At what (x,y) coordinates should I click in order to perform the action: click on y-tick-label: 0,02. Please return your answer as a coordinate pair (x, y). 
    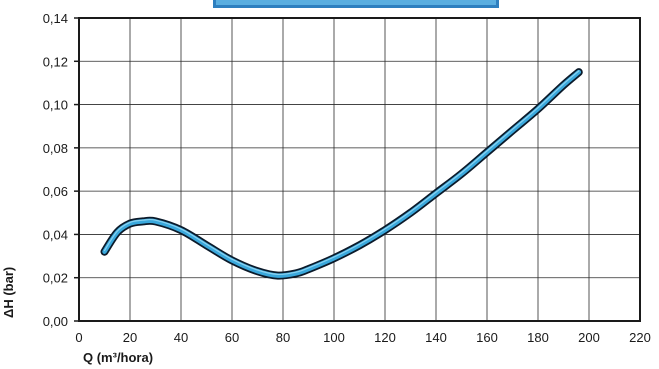
    Looking at the image, I should click on (55, 278).